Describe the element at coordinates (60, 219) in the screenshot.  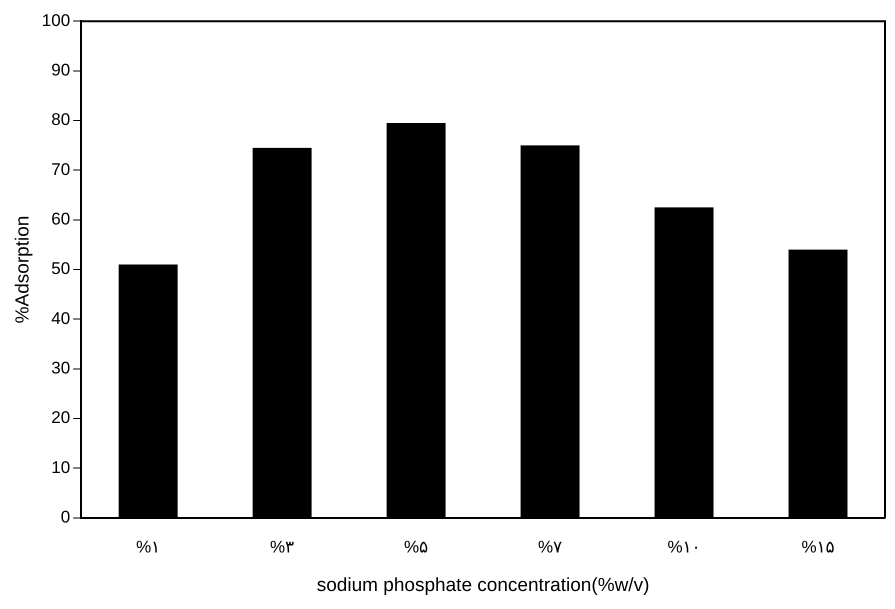
I see `y-tick-label: 60` at that location.